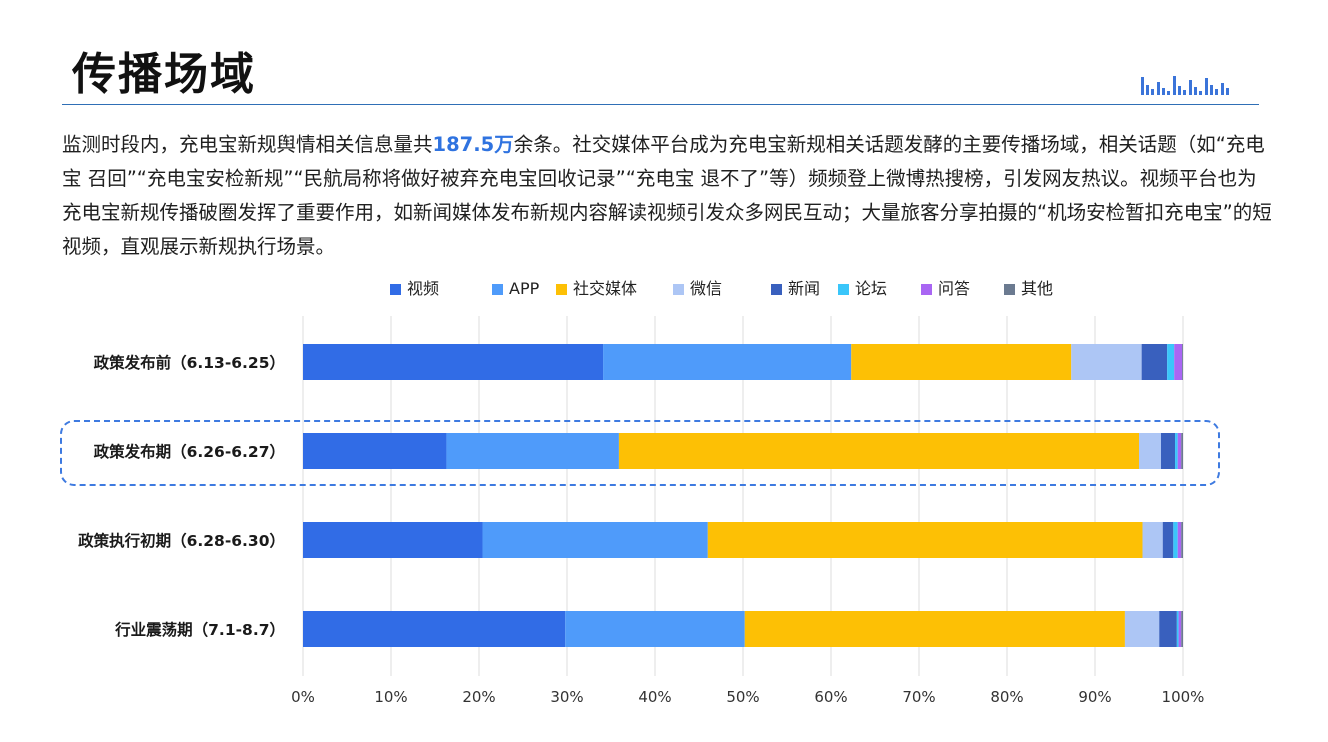 The image size is (1328, 742). I want to click on legend-label-3: 社交媒体, so click(605, 288).